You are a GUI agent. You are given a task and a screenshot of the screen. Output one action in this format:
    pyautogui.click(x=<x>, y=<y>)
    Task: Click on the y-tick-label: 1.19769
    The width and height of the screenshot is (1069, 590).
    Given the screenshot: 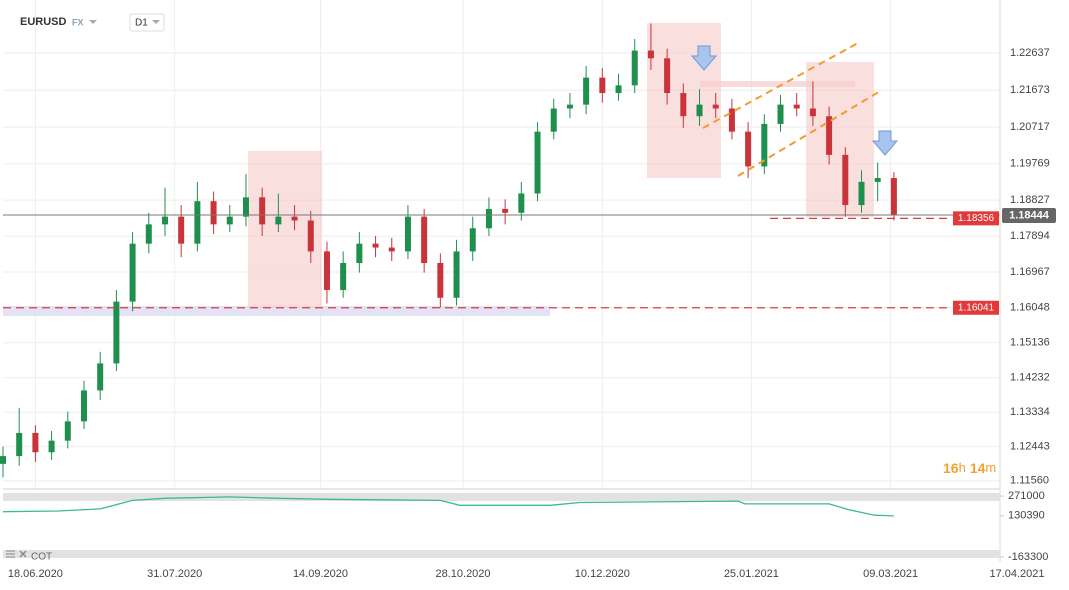 What is the action you would take?
    pyautogui.click(x=1030, y=164)
    